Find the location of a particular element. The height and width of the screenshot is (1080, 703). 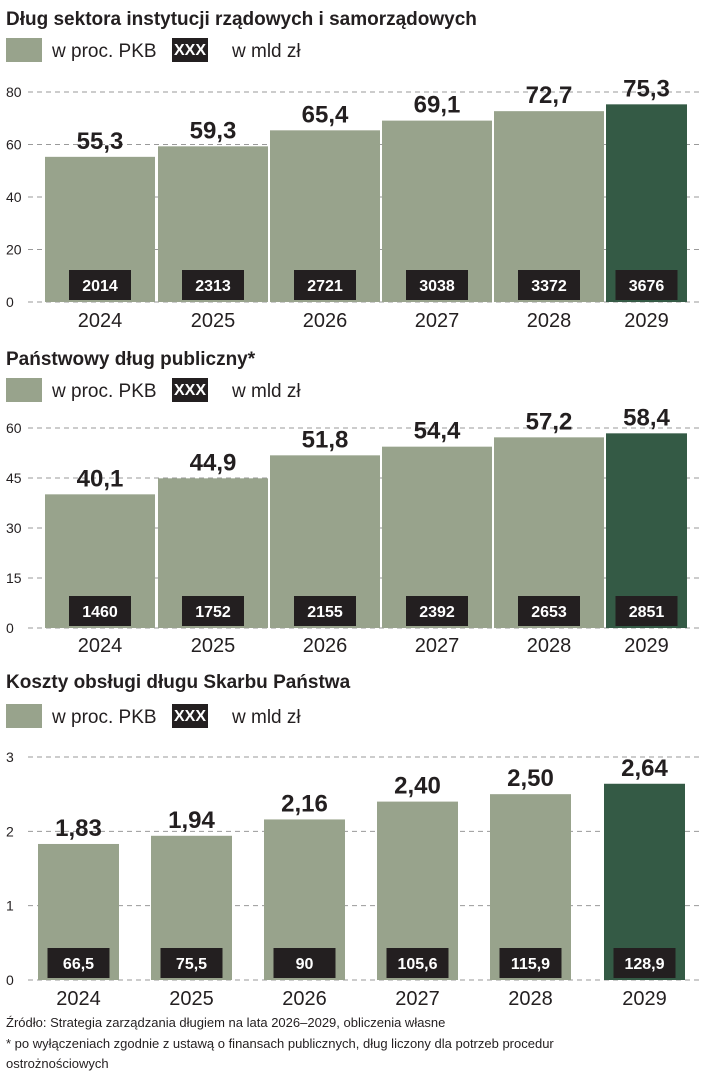

value-label: 54,4 is located at coordinates (437, 431).